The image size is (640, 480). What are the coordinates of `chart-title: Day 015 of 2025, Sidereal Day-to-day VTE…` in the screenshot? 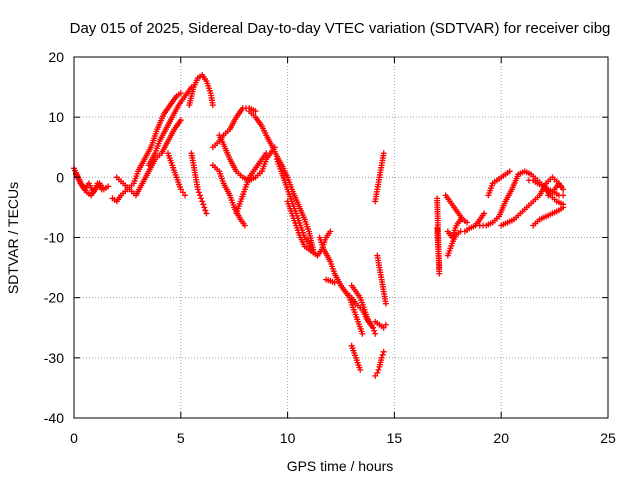 It's located at (340, 28).